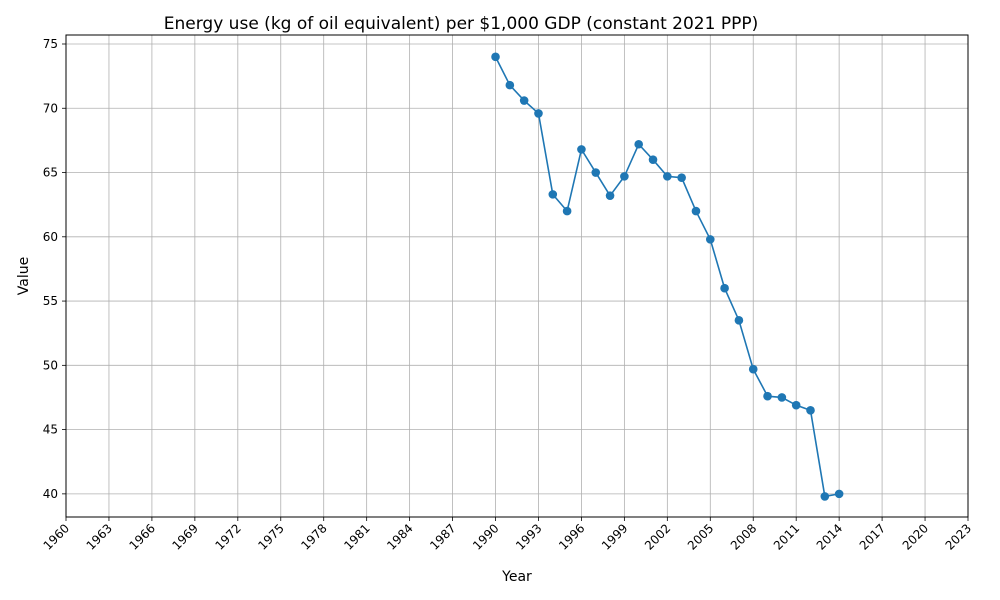 Image resolution: width=1000 pixels, height=600 pixels. I want to click on y-tick-label: 45, so click(50, 430).